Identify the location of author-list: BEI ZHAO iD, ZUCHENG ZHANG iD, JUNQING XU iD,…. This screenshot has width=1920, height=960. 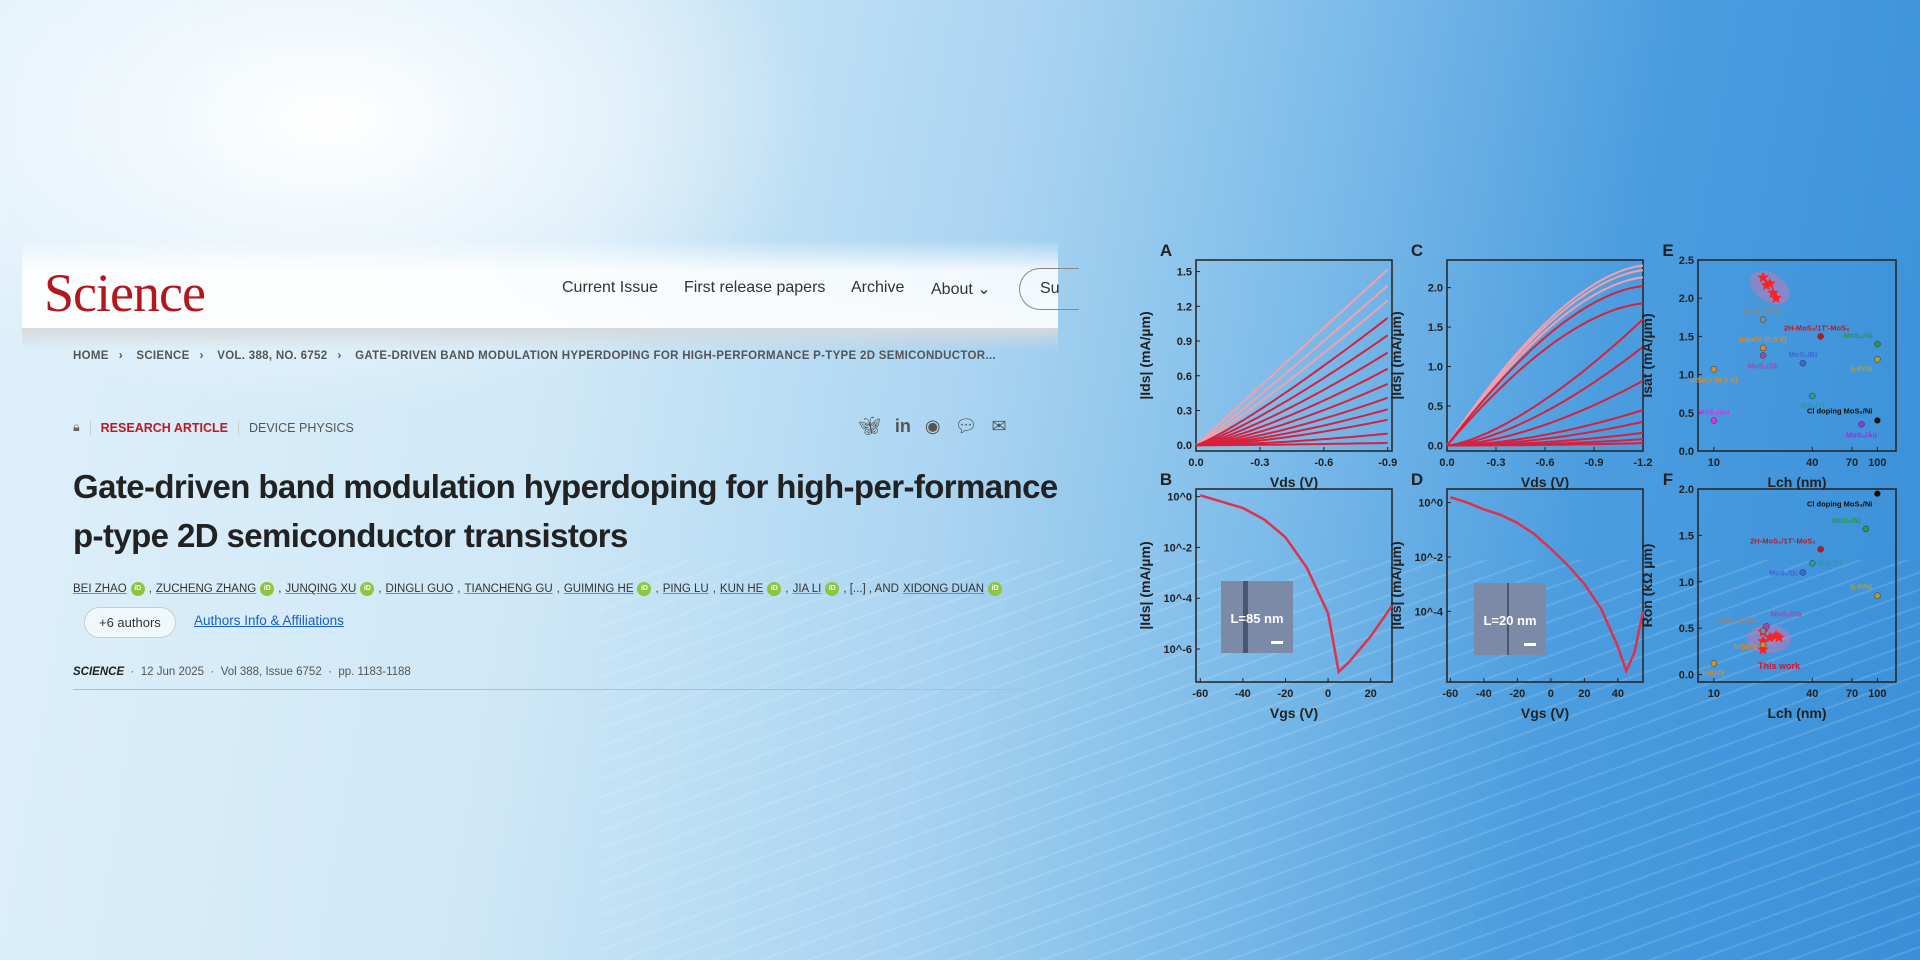
(538, 589).